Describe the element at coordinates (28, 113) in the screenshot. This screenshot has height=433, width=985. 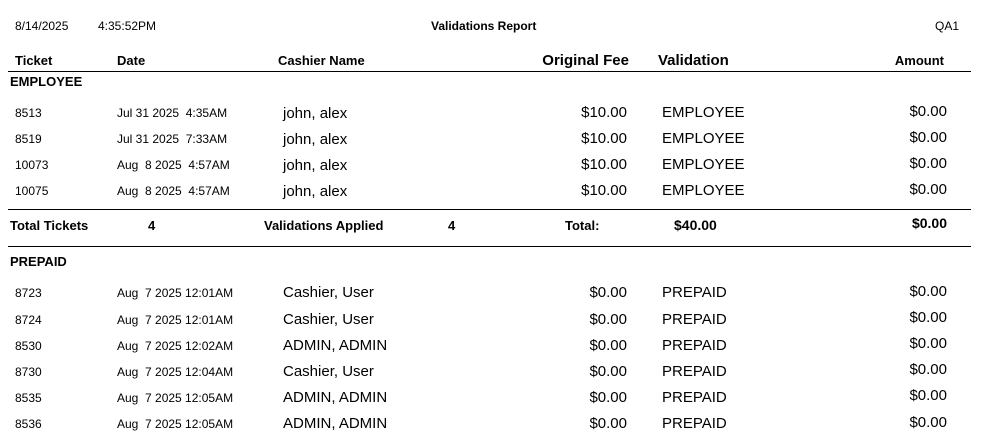
I see `ticket-cell: 8513` at that location.